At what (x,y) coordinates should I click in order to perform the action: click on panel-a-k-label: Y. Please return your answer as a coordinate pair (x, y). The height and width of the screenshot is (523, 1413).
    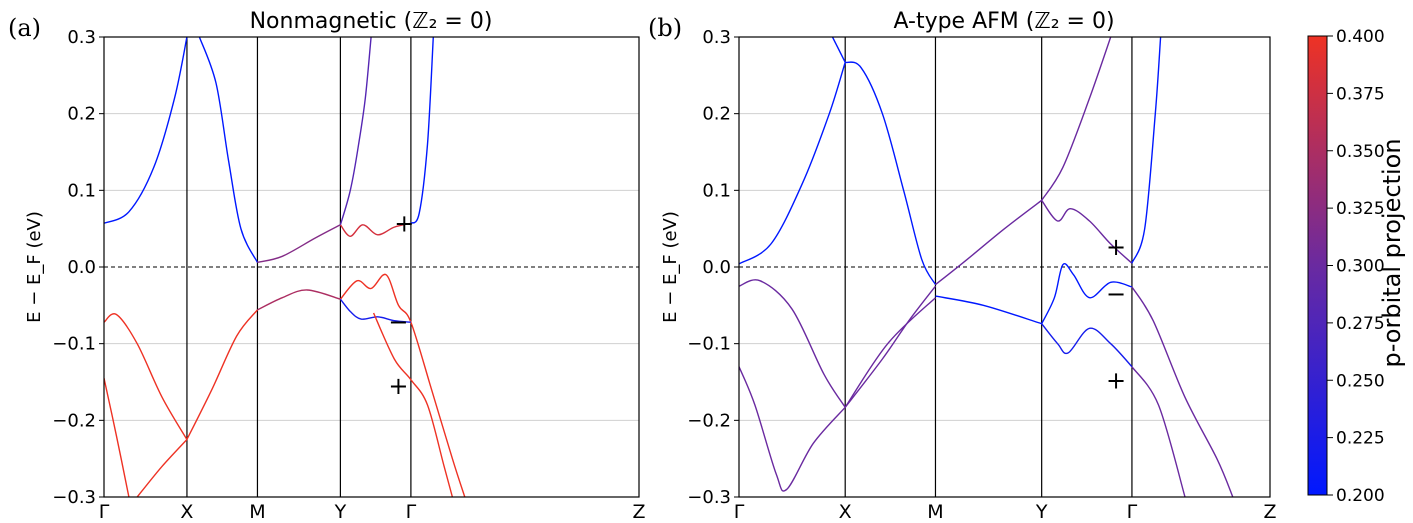
    Looking at the image, I should click on (340, 512).